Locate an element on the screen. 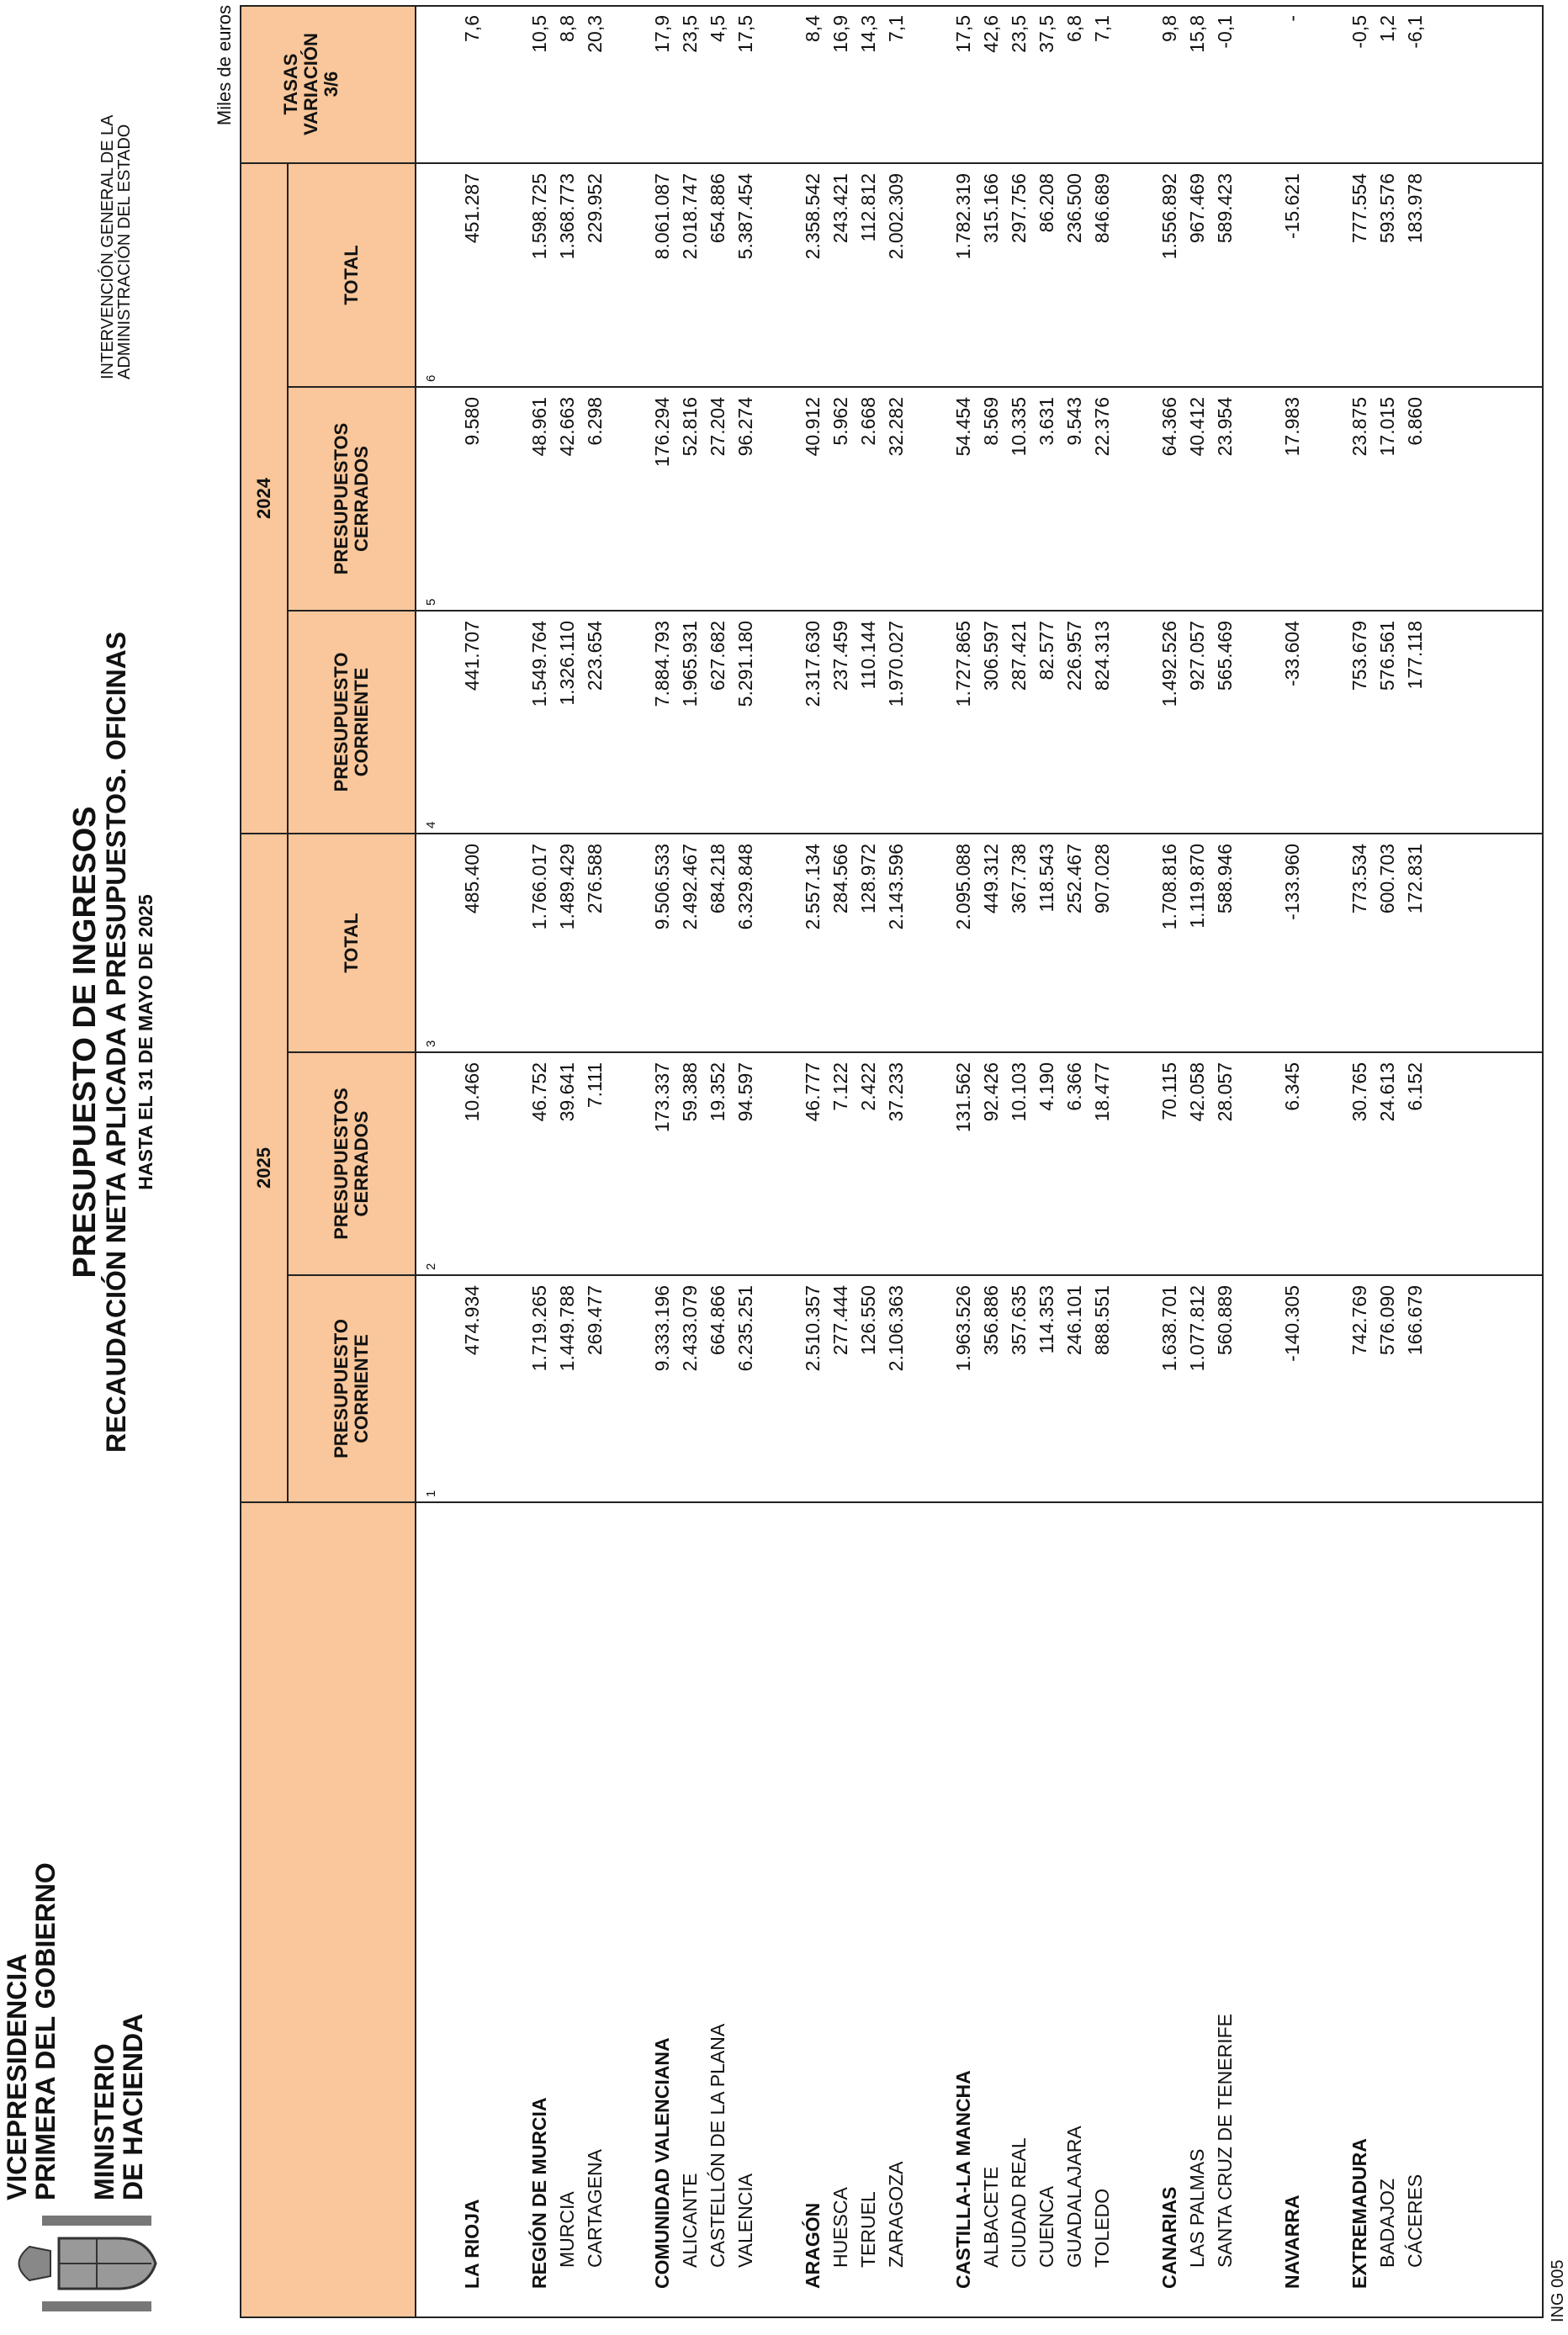 The width and height of the screenshot is (1568, 2335). cell-value: - is located at coordinates (1292, 18).